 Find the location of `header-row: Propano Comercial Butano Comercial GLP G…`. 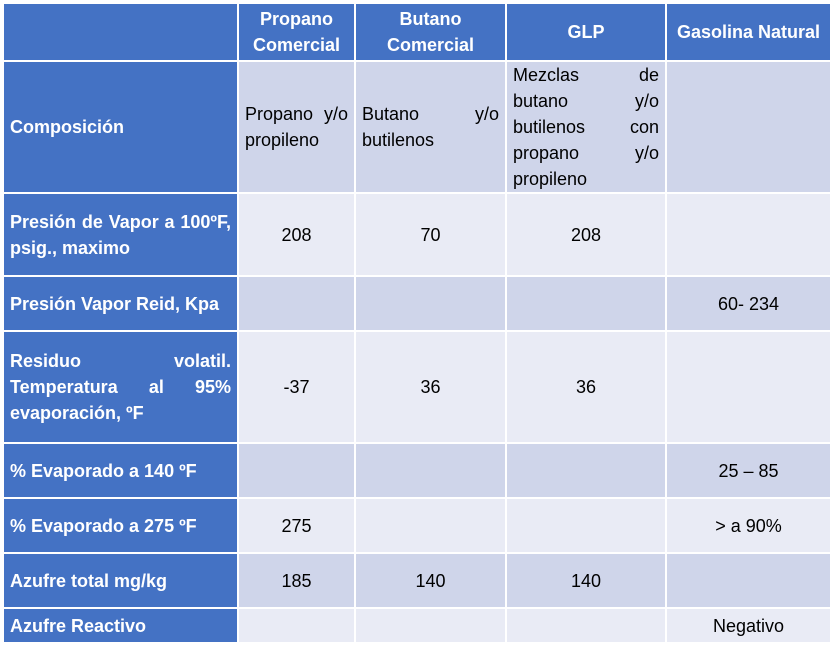

header-row: Propano Comercial Butano Comercial GLP G… is located at coordinates (417, 32).